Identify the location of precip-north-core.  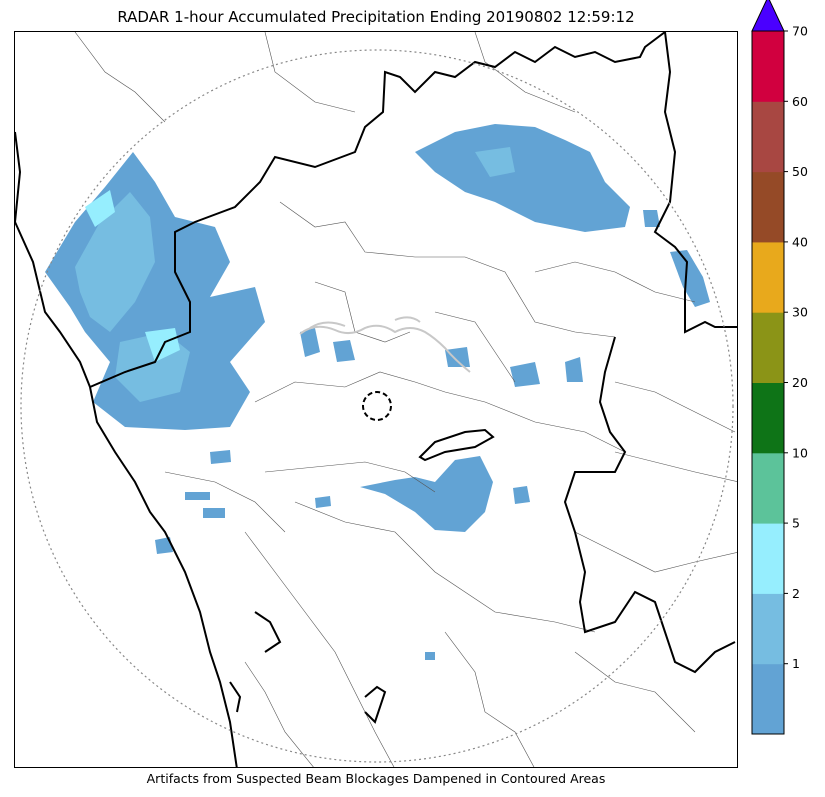
(495, 162).